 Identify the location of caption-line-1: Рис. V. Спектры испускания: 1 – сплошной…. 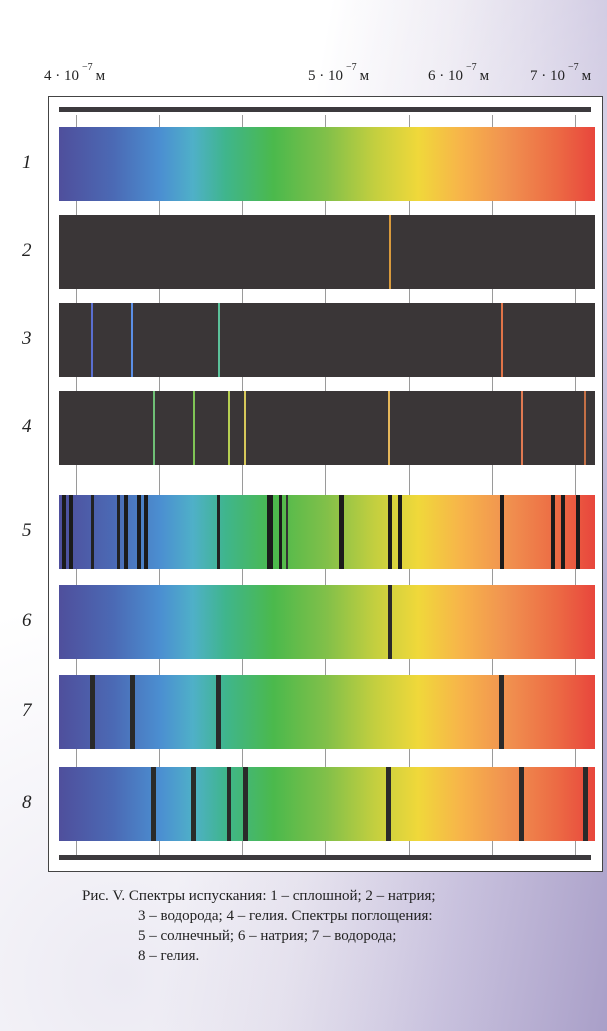
(259, 896).